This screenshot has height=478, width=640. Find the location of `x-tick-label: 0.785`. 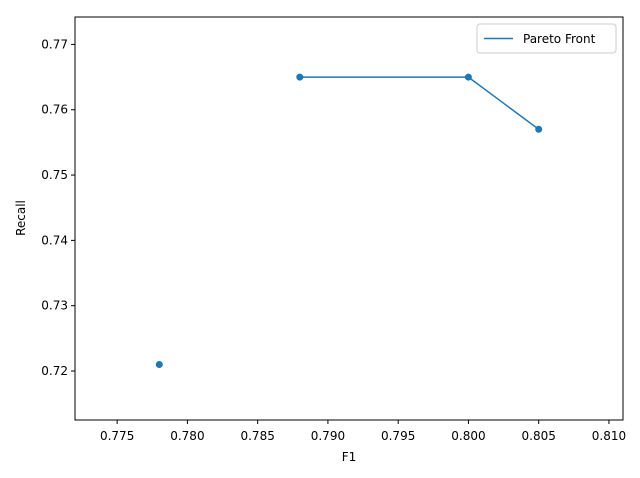

x-tick-label: 0.785 is located at coordinates (257, 436).